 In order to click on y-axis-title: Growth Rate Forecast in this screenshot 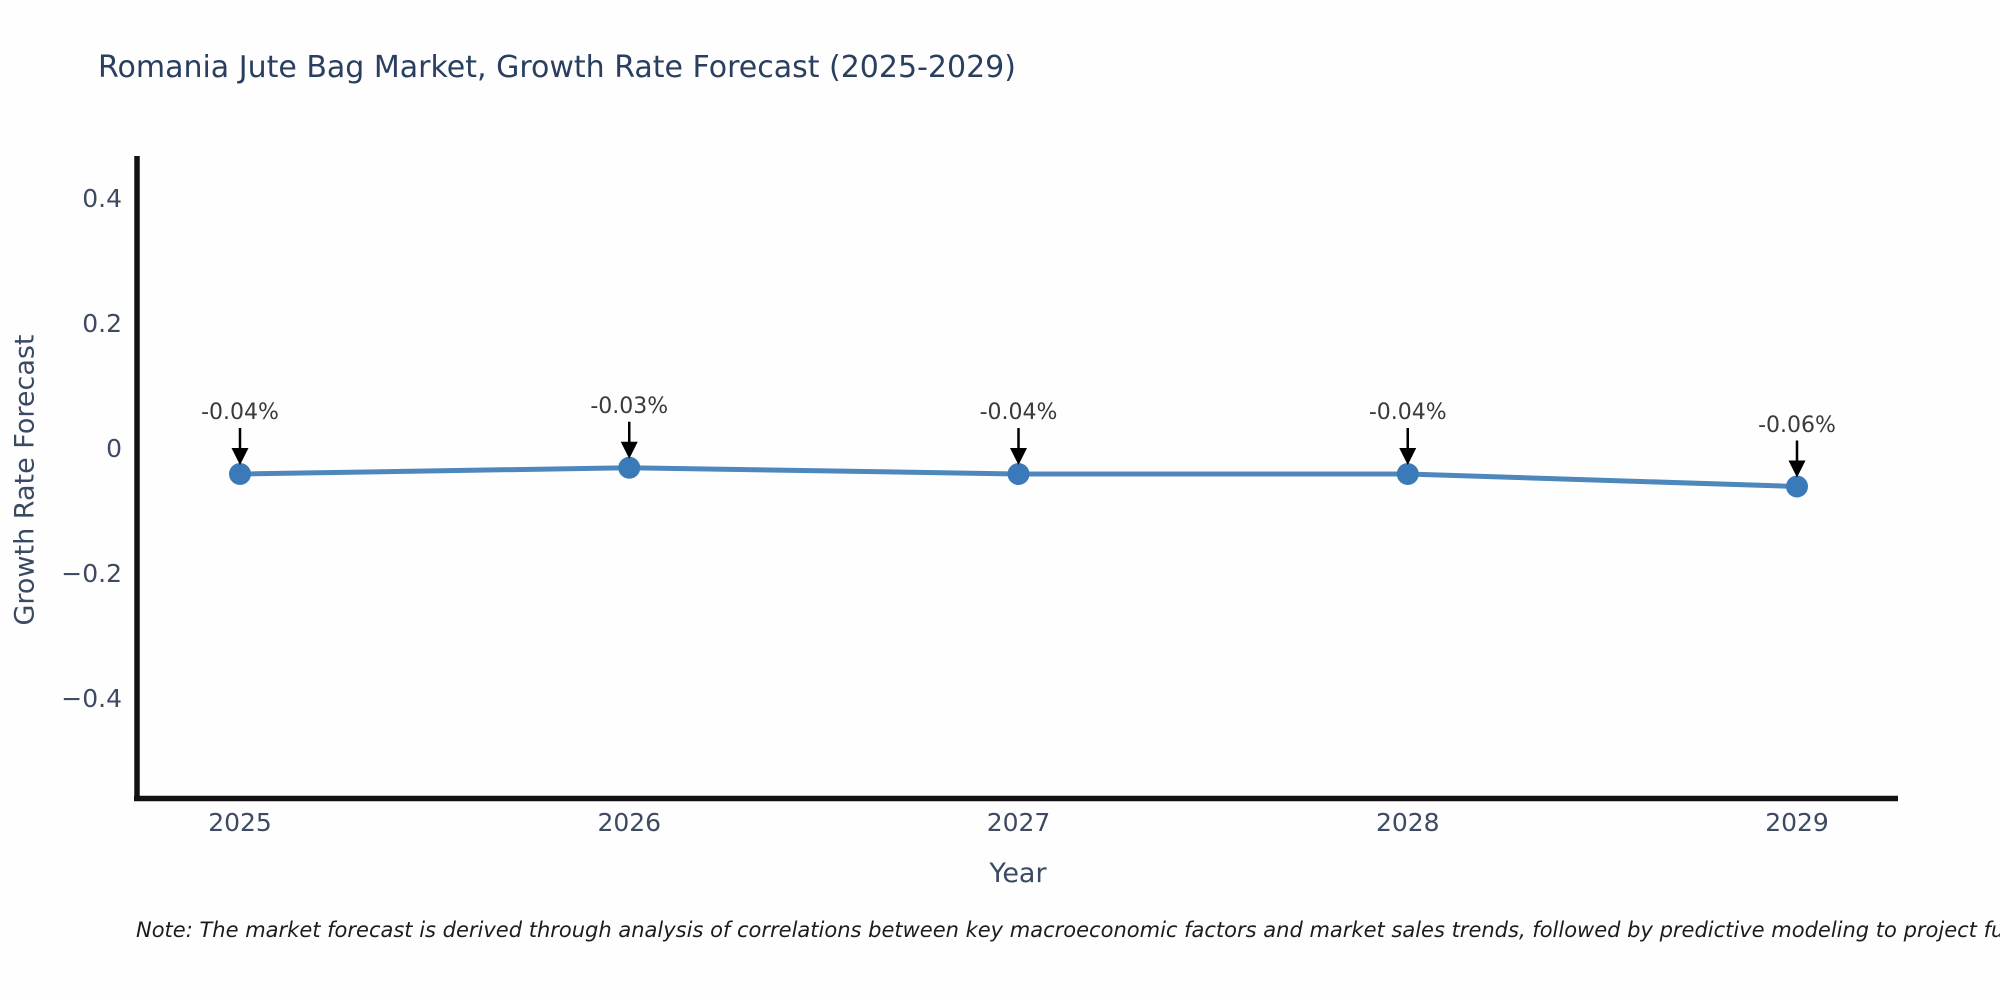, I will do `click(25, 480)`.